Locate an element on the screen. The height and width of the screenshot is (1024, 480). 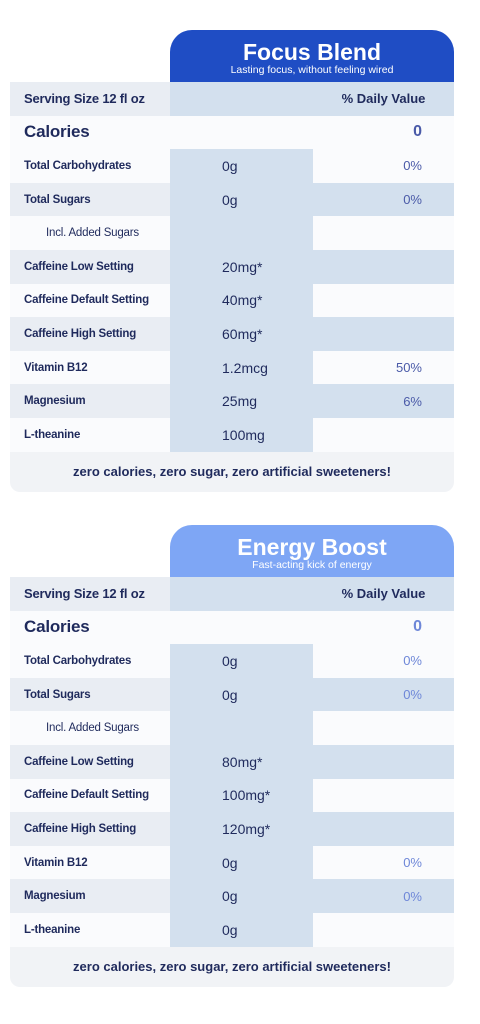
card-title: Energy Boost is located at coordinates (312, 547).